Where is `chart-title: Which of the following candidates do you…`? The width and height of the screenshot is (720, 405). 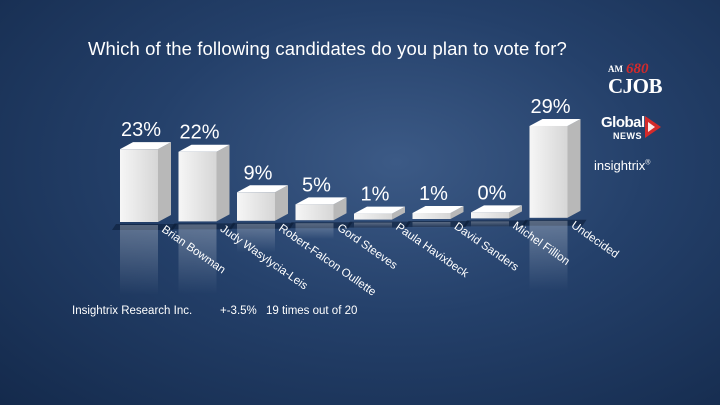 chart-title: Which of the following candidates do you… is located at coordinates (327, 48).